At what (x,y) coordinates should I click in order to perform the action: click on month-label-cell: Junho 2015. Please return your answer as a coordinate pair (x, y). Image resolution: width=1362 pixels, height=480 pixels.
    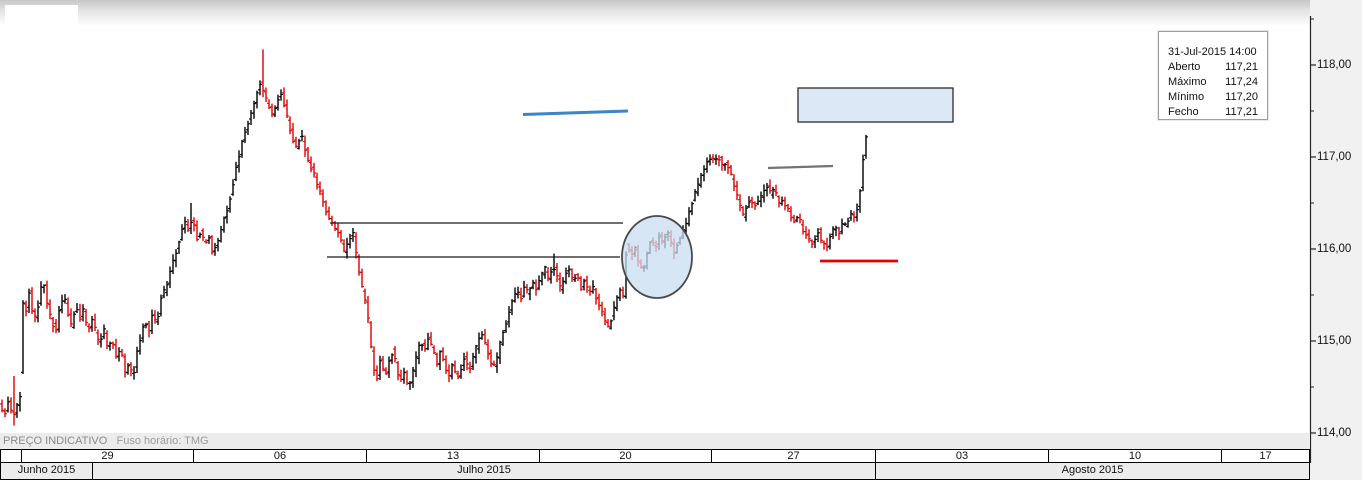
    Looking at the image, I should click on (47, 471).